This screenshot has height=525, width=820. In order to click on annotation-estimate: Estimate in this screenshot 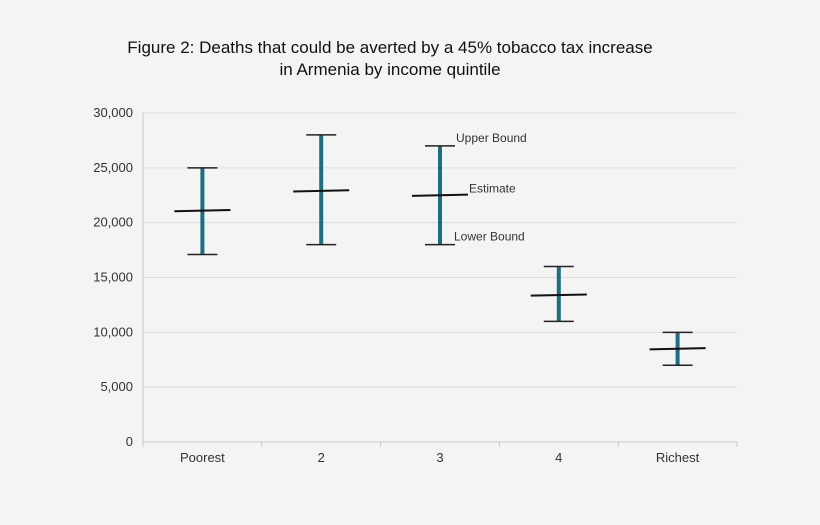, I will do `click(492, 188)`.